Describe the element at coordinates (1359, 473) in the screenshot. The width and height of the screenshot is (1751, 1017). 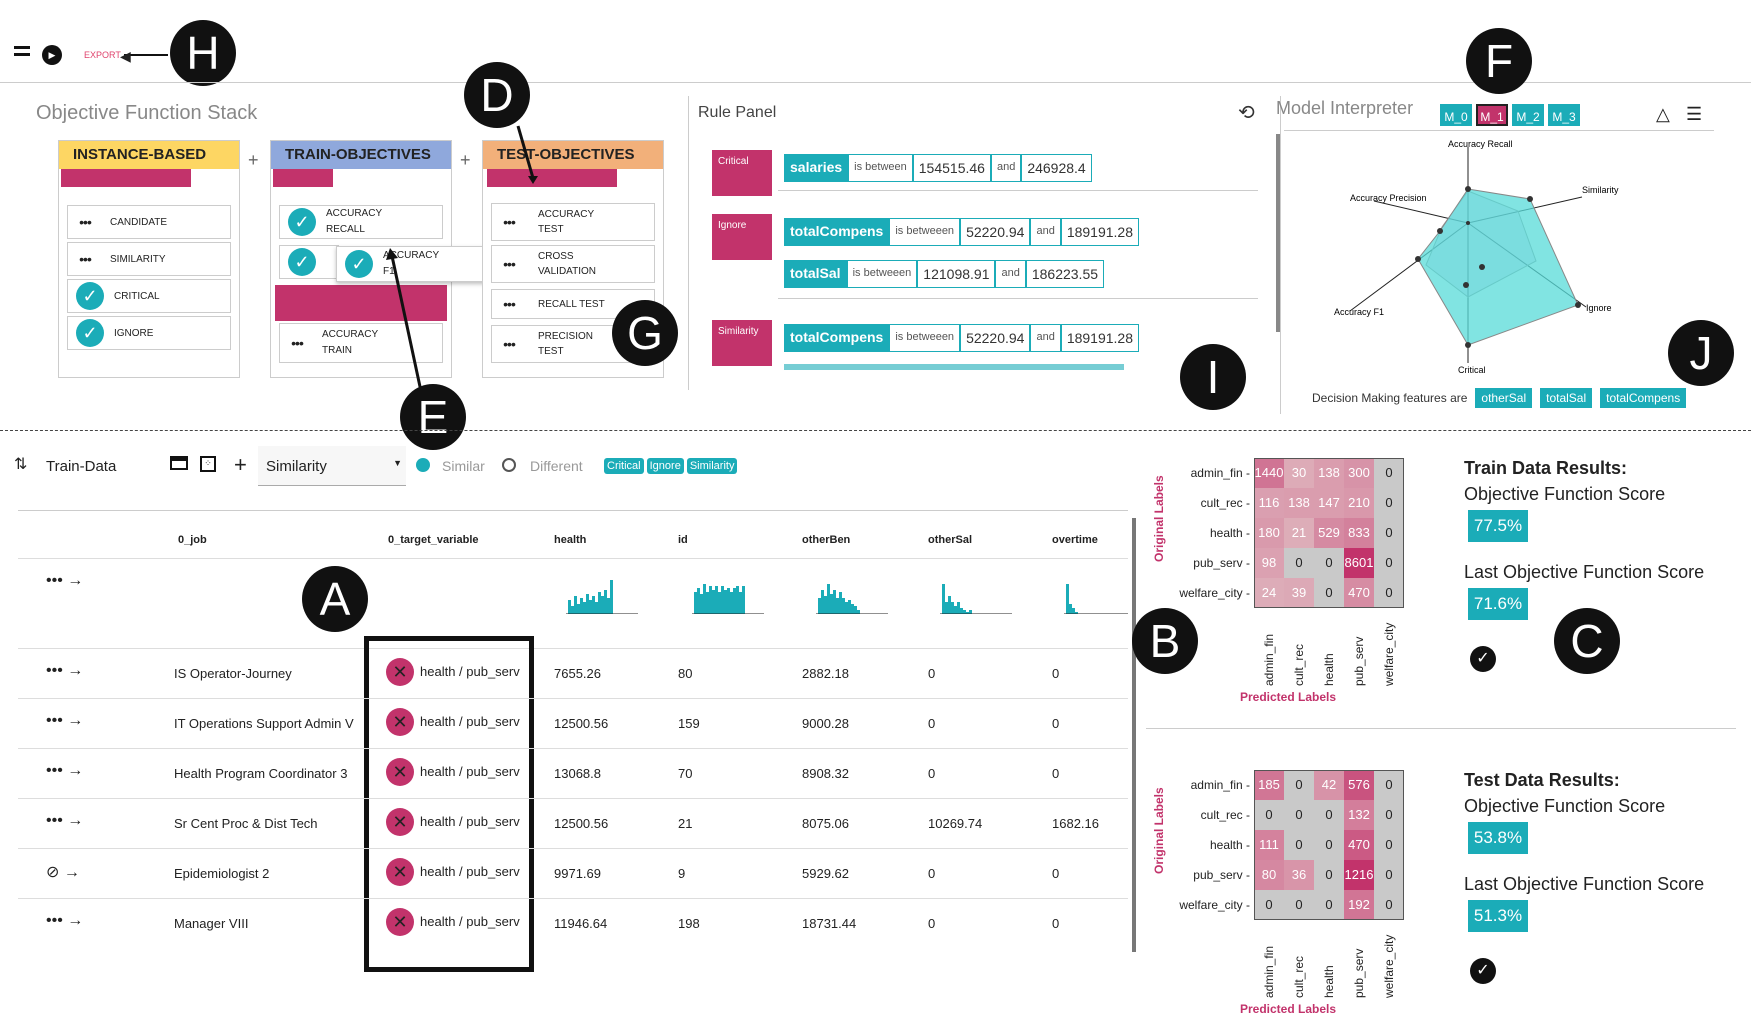
I see `cm-cell: 300` at that location.